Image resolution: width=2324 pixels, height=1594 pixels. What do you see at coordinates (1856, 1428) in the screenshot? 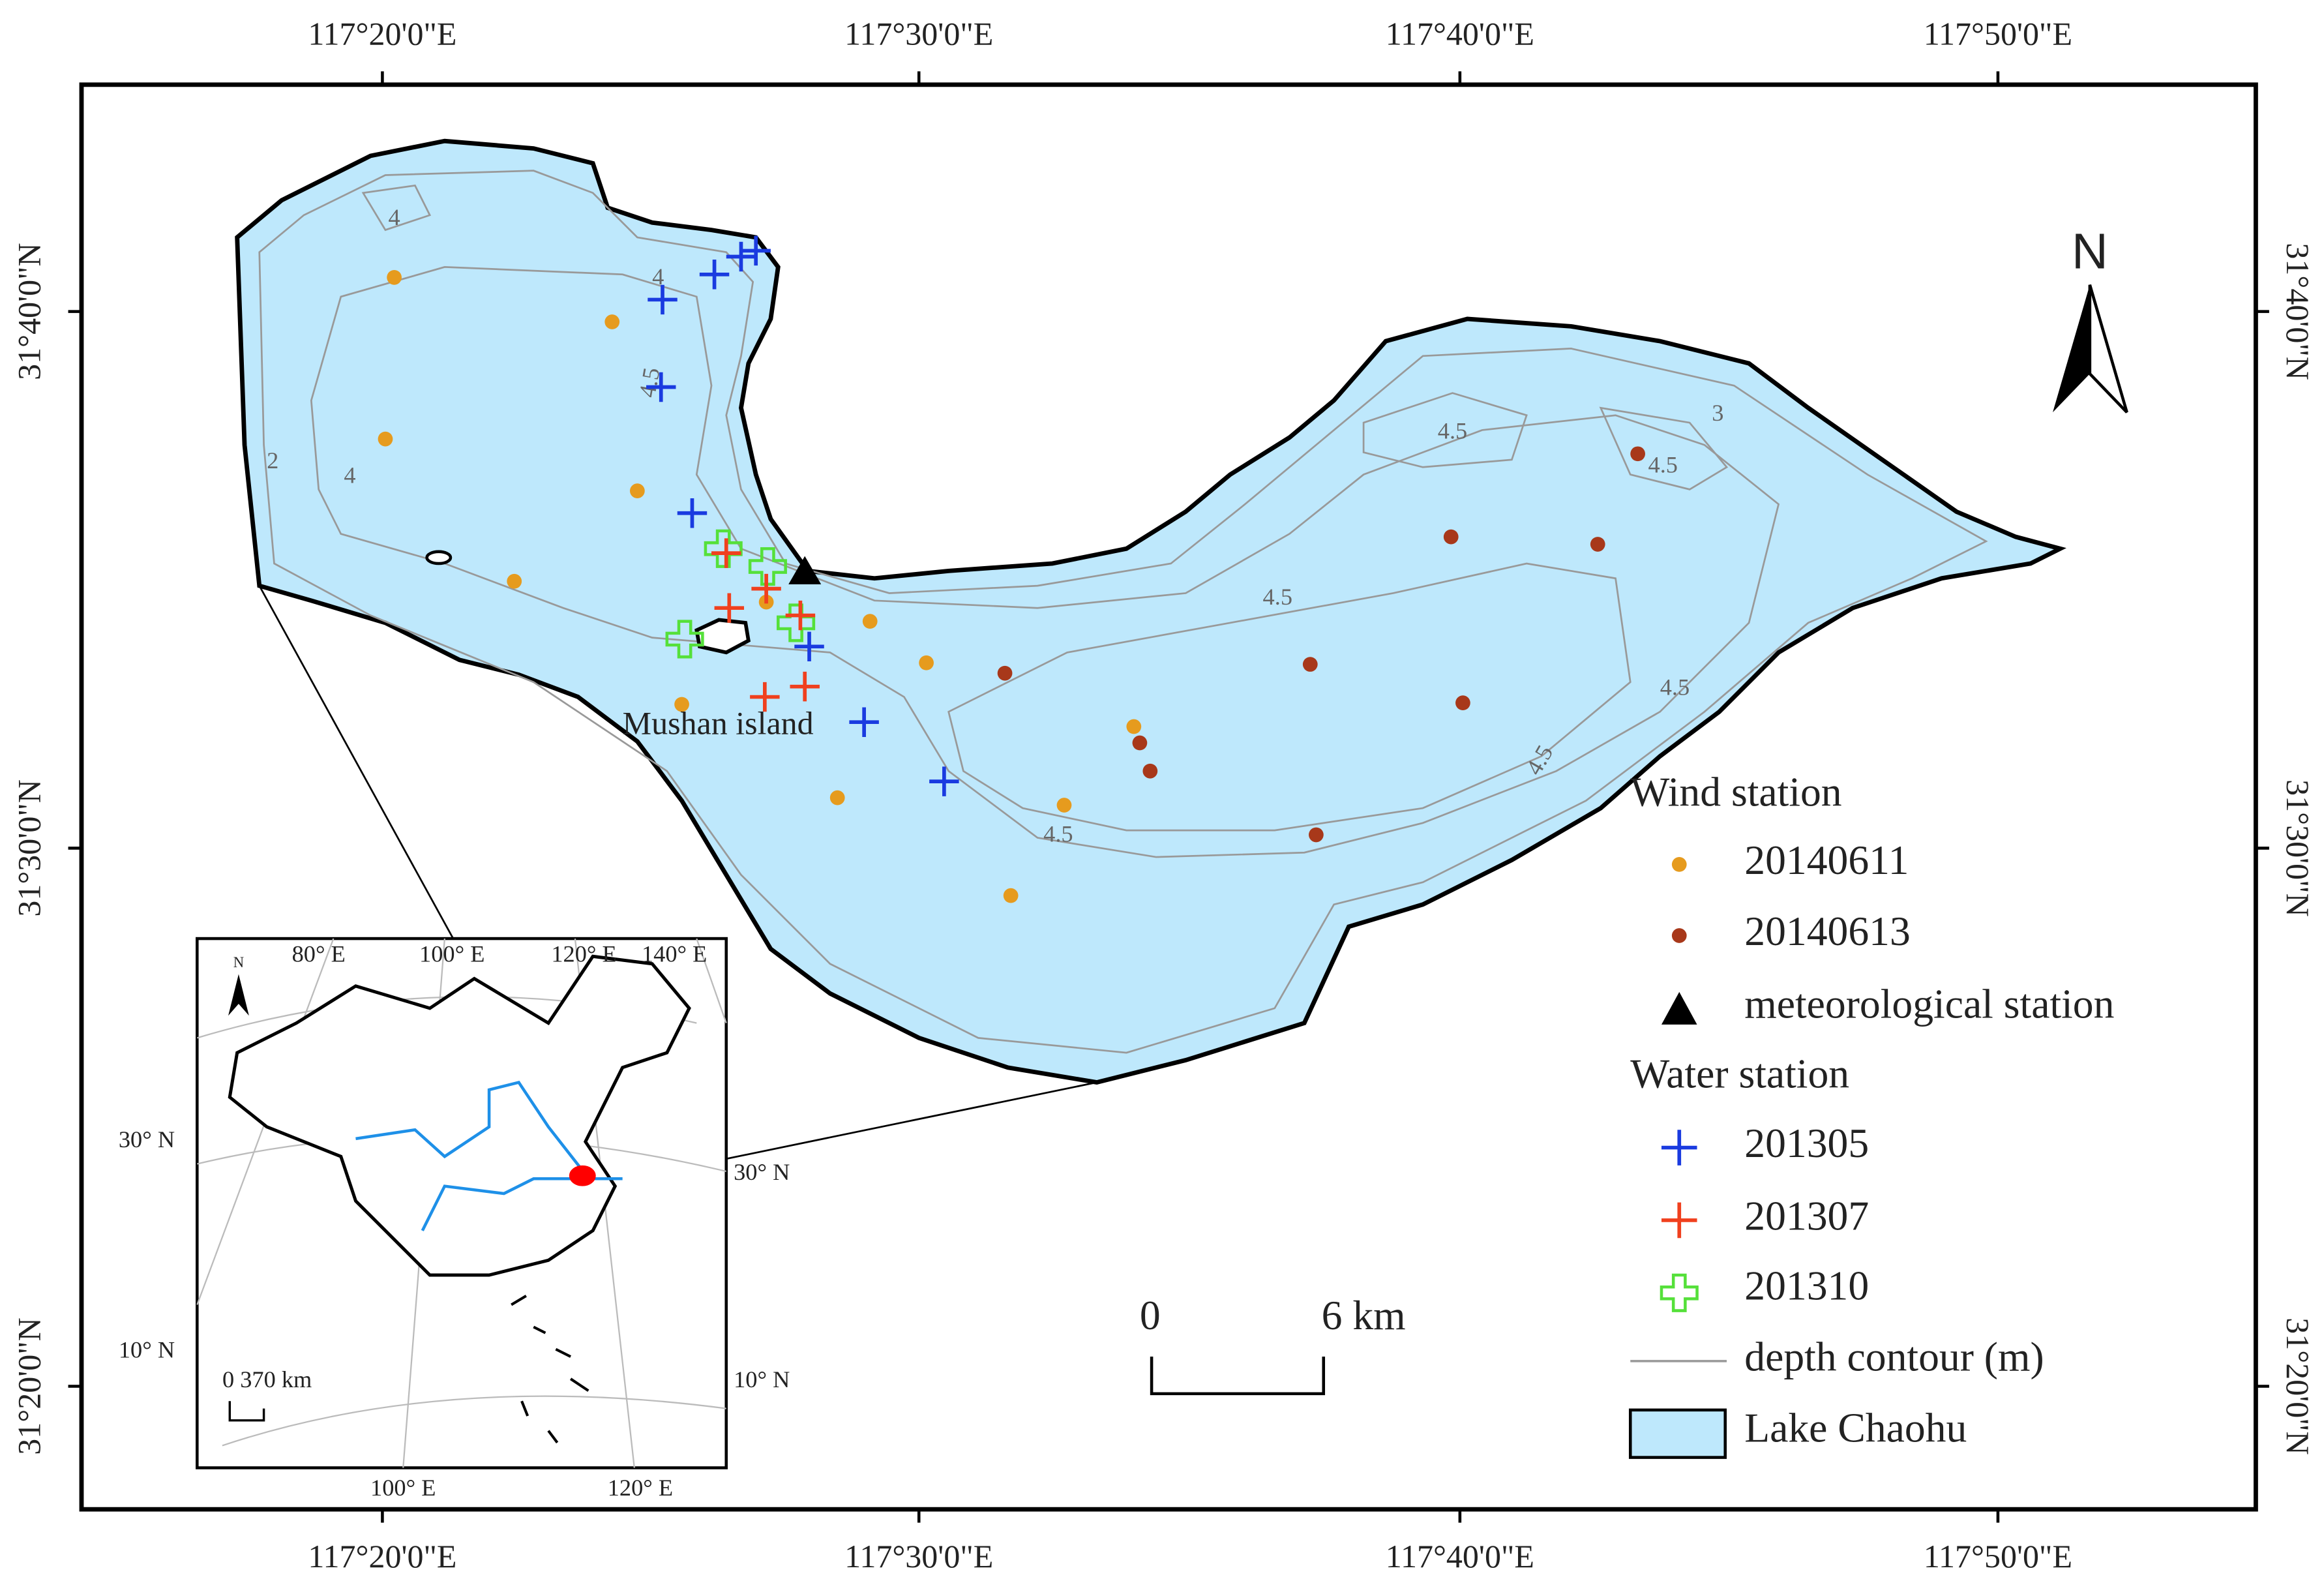
I see `legend-item: Lake Chaohu` at bounding box center [1856, 1428].